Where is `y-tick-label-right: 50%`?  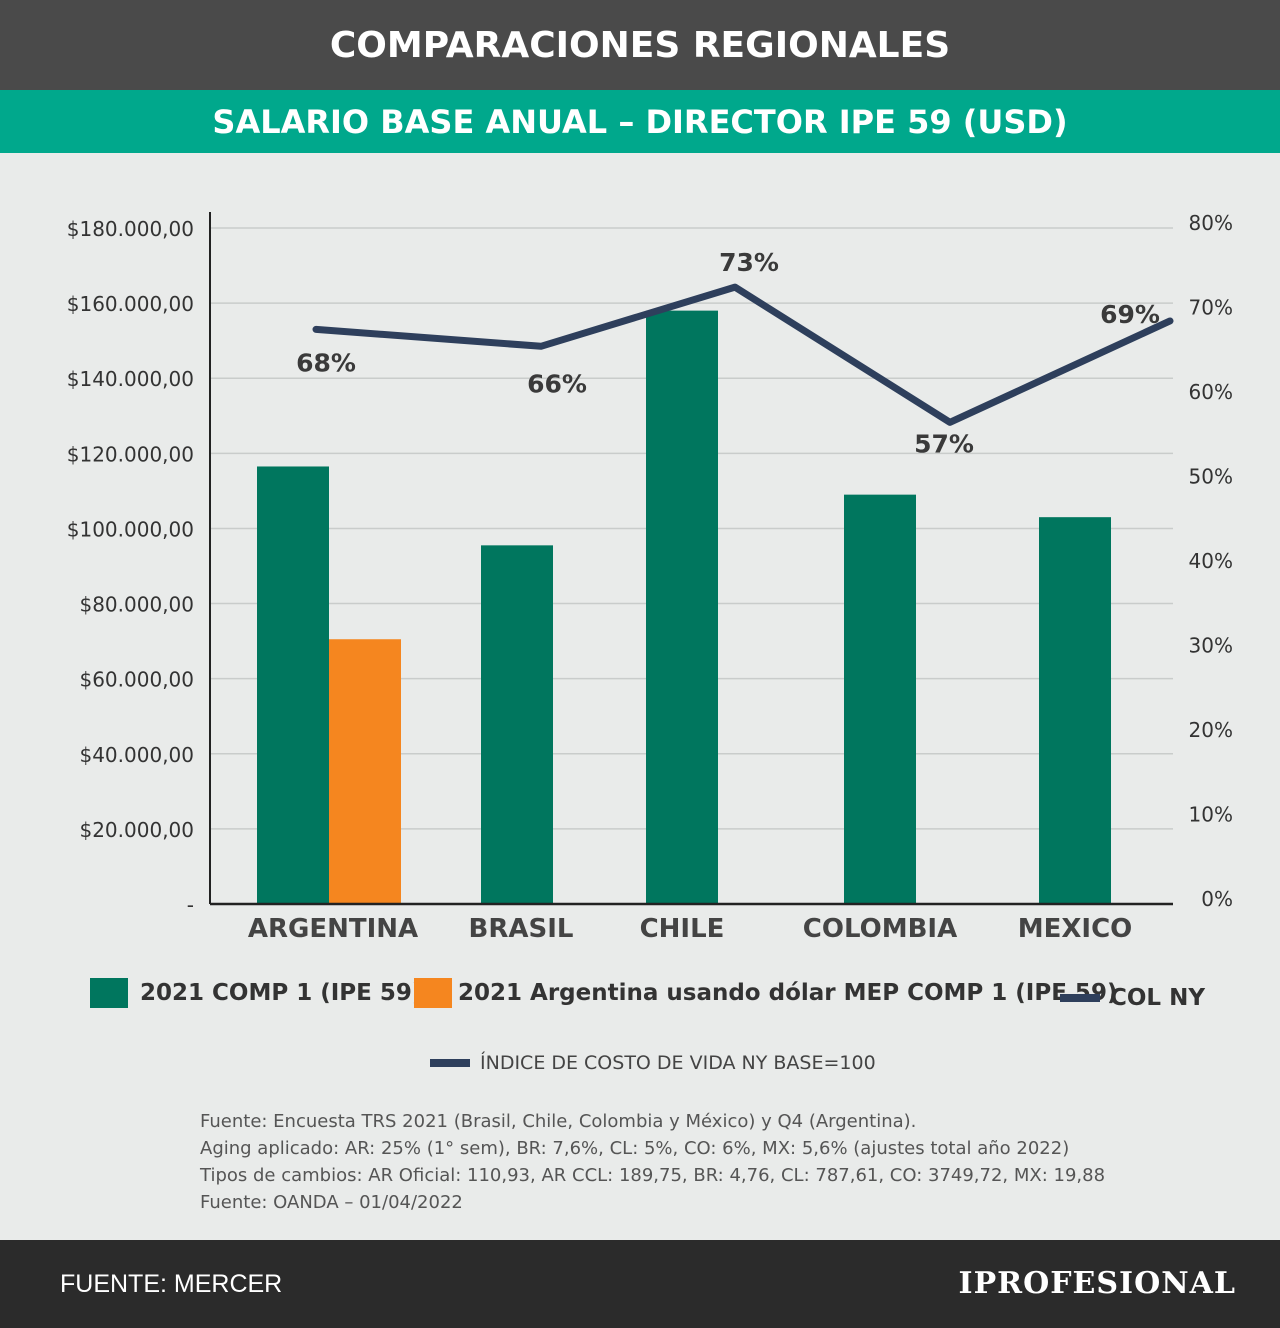
y-tick-label-right: 50% is located at coordinates (1211, 477).